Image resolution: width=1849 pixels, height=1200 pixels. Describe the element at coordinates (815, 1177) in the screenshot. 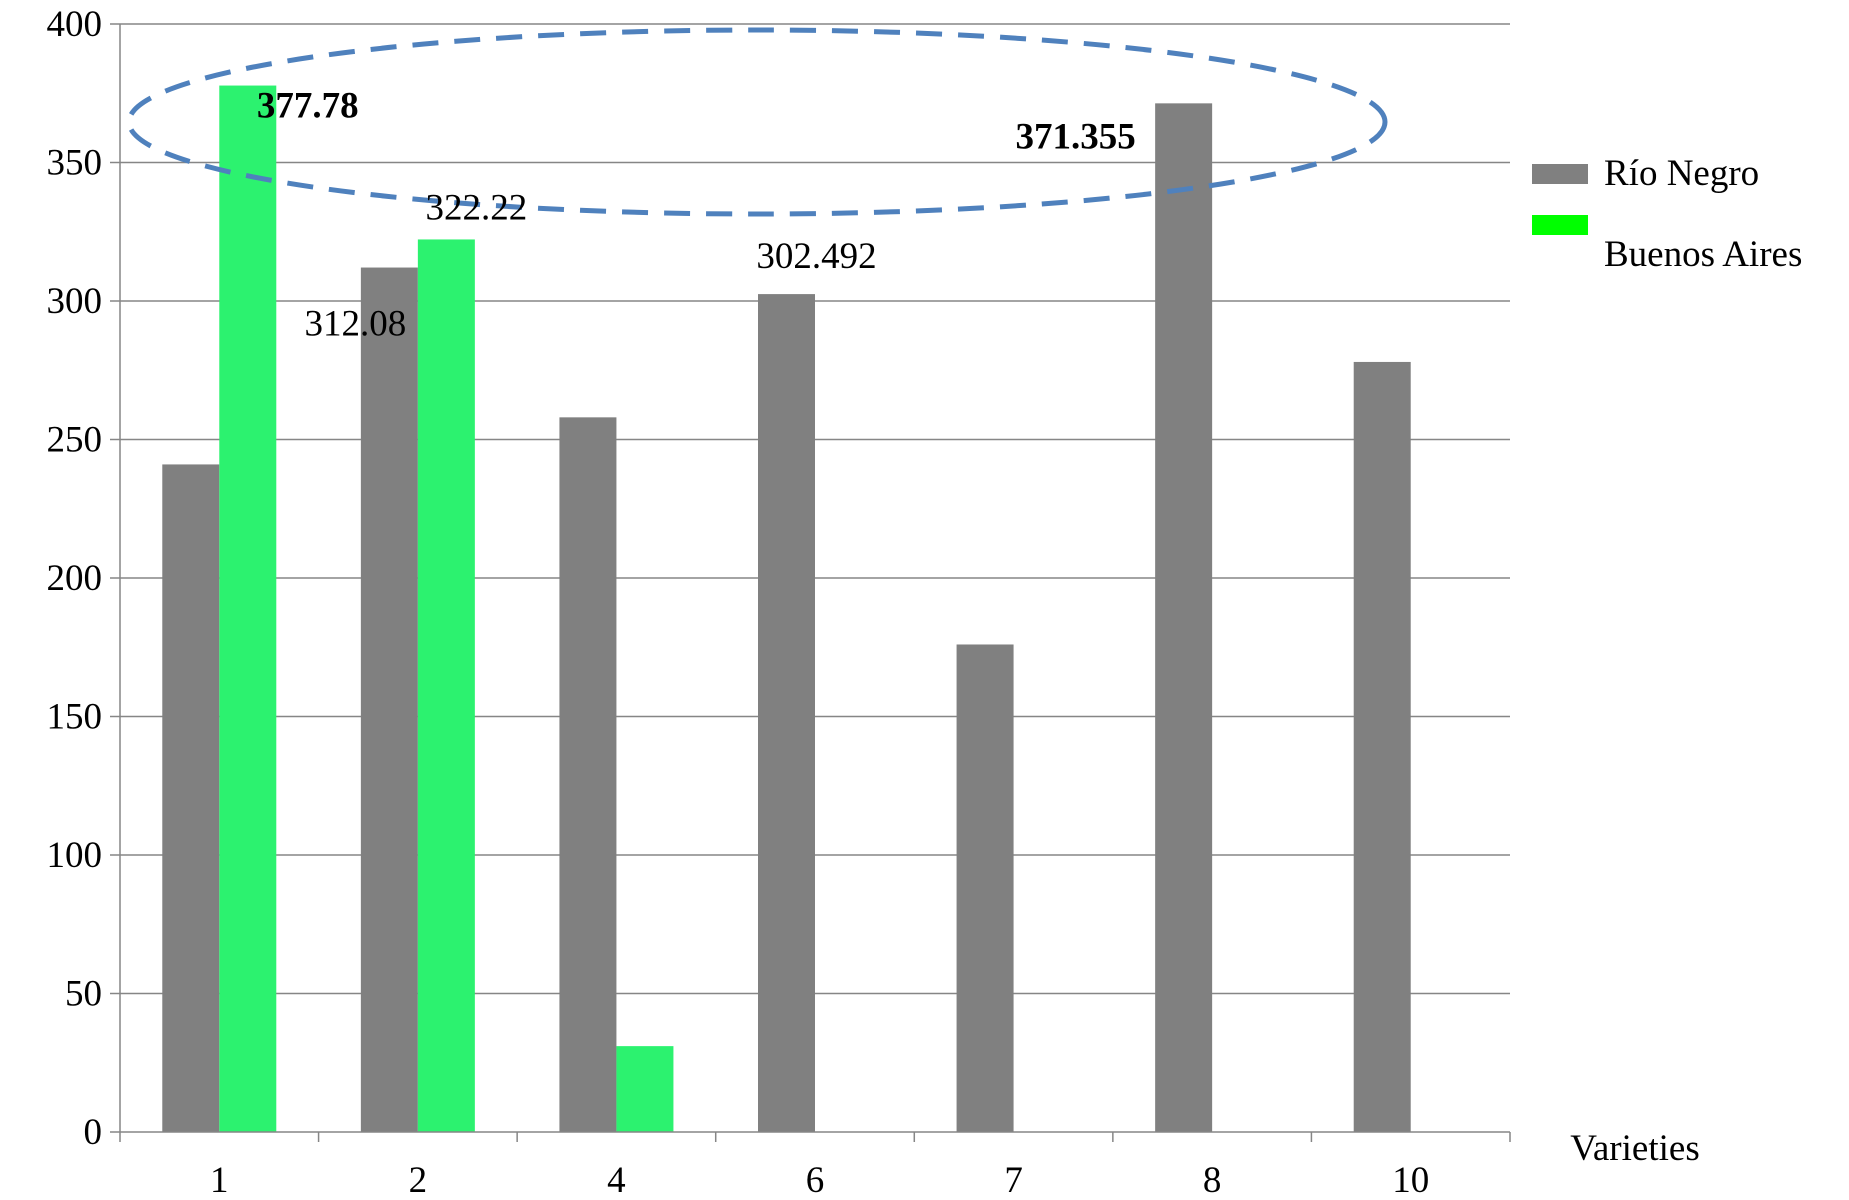

I see `x-tick-label: 6` at that location.